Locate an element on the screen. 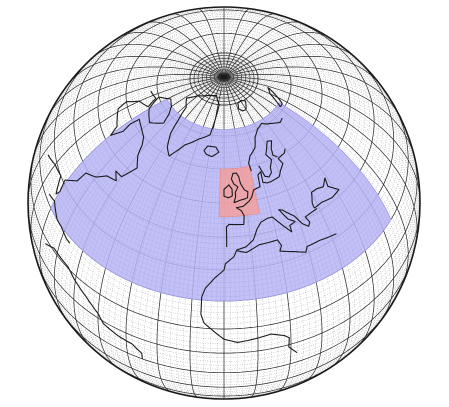 The width and height of the screenshot is (449, 407). coast-west-africa is located at coordinates (249, 325).